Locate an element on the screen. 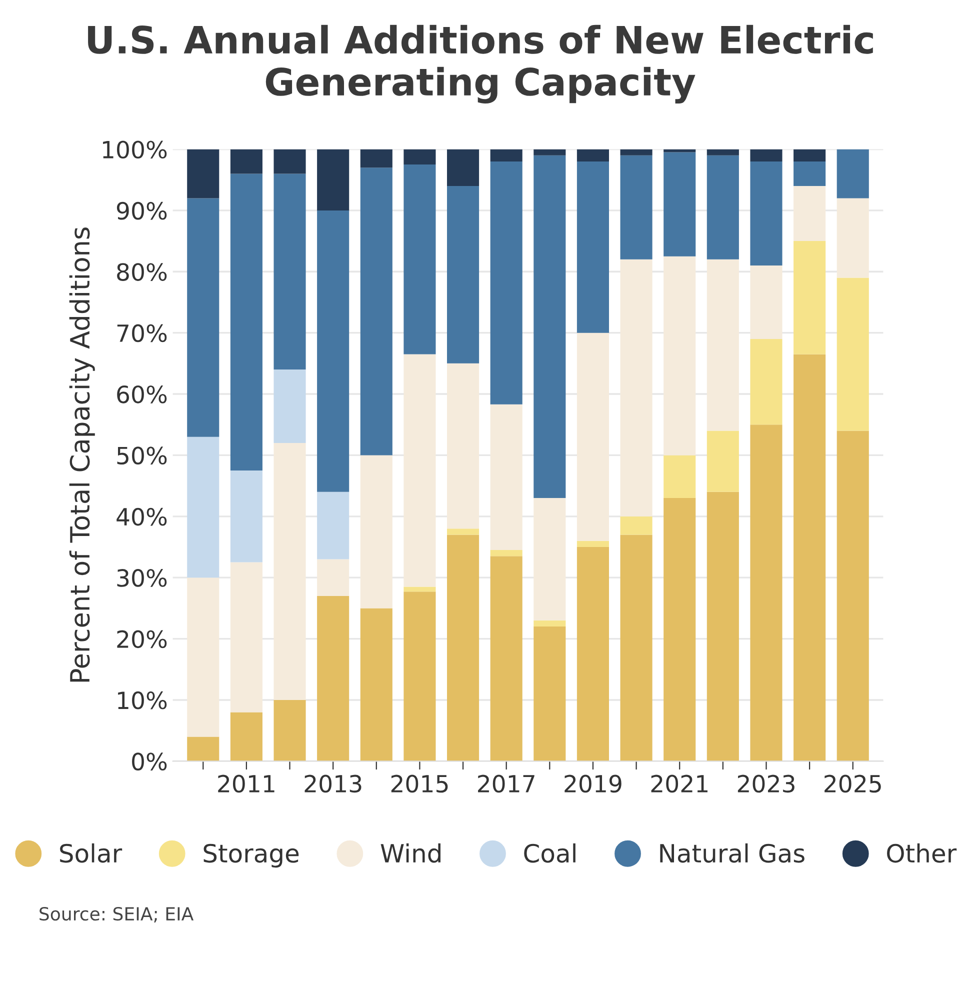 The width and height of the screenshot is (960, 995). y-tick-label: 40% is located at coordinates (141, 517).